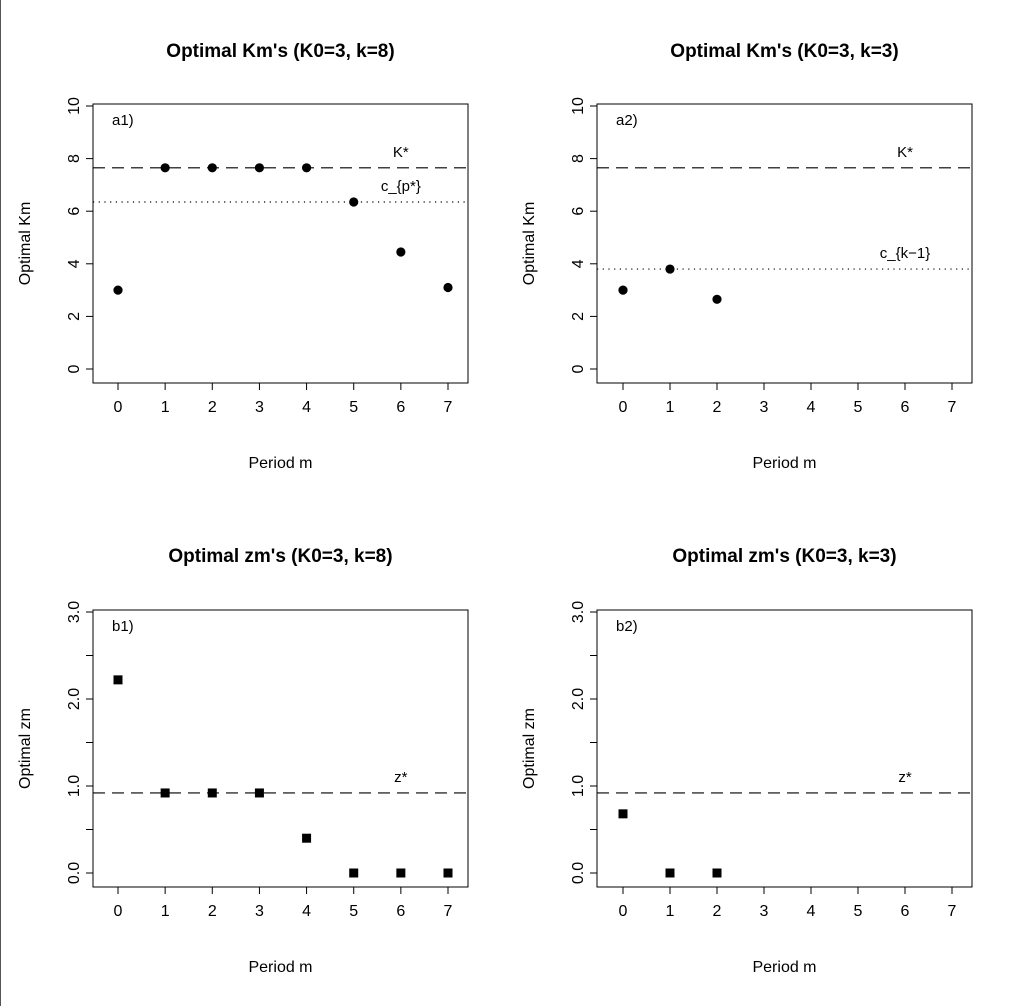 This screenshot has width=1022, height=1006. I want to click on panel-label: b1), so click(123, 626).